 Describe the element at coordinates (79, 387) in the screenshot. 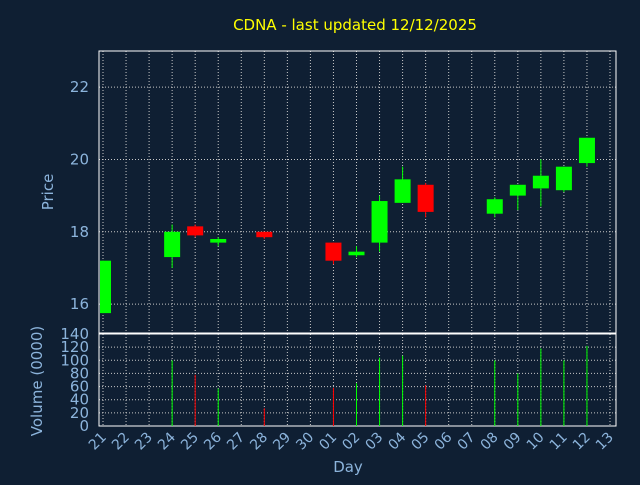

I see `volume-tick-label: 60` at that location.